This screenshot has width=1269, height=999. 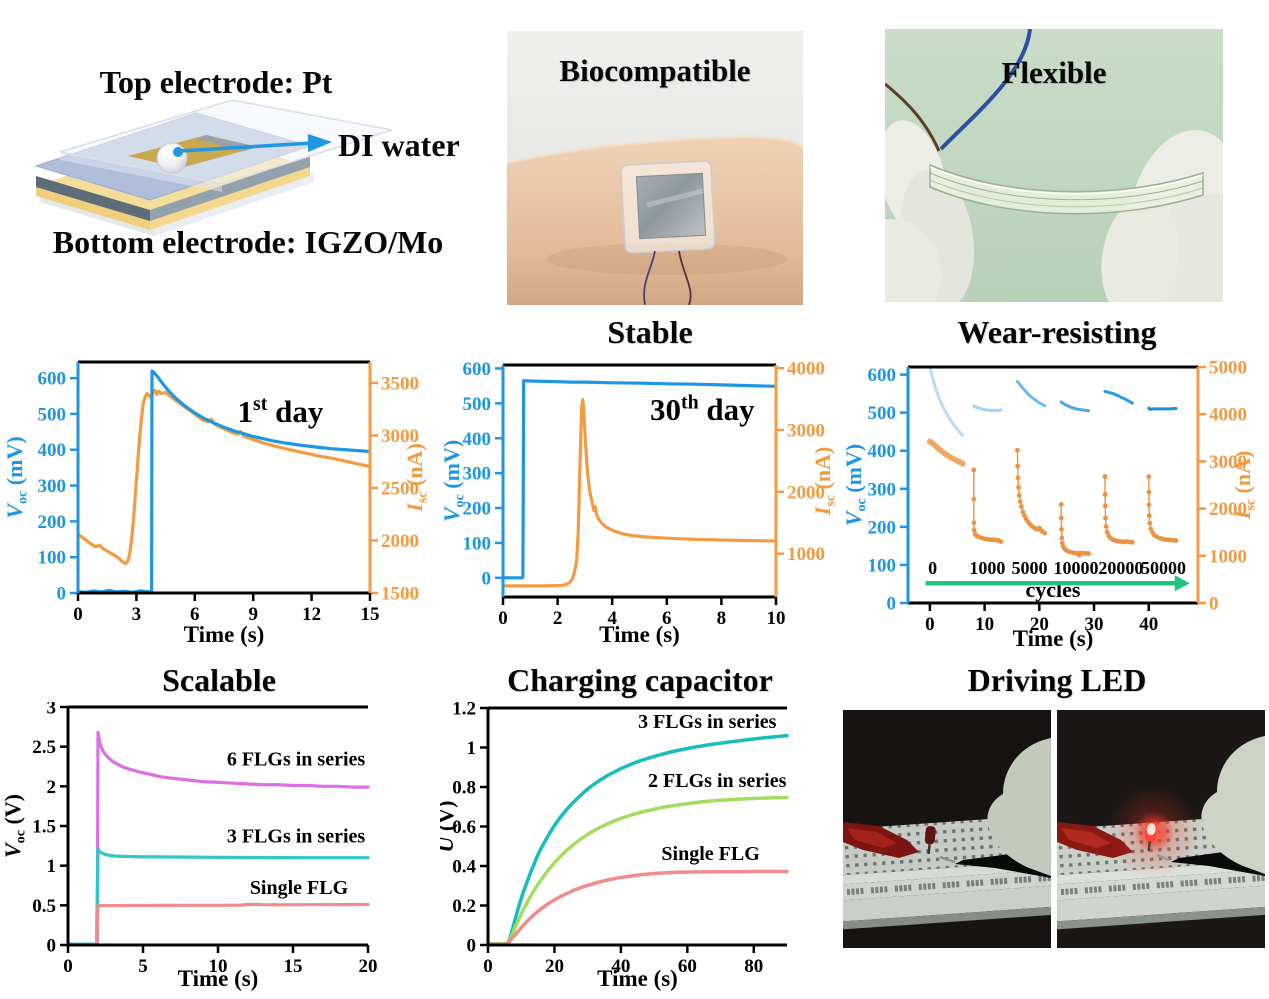 I want to click on flexible-film, so click(x=1066, y=189).